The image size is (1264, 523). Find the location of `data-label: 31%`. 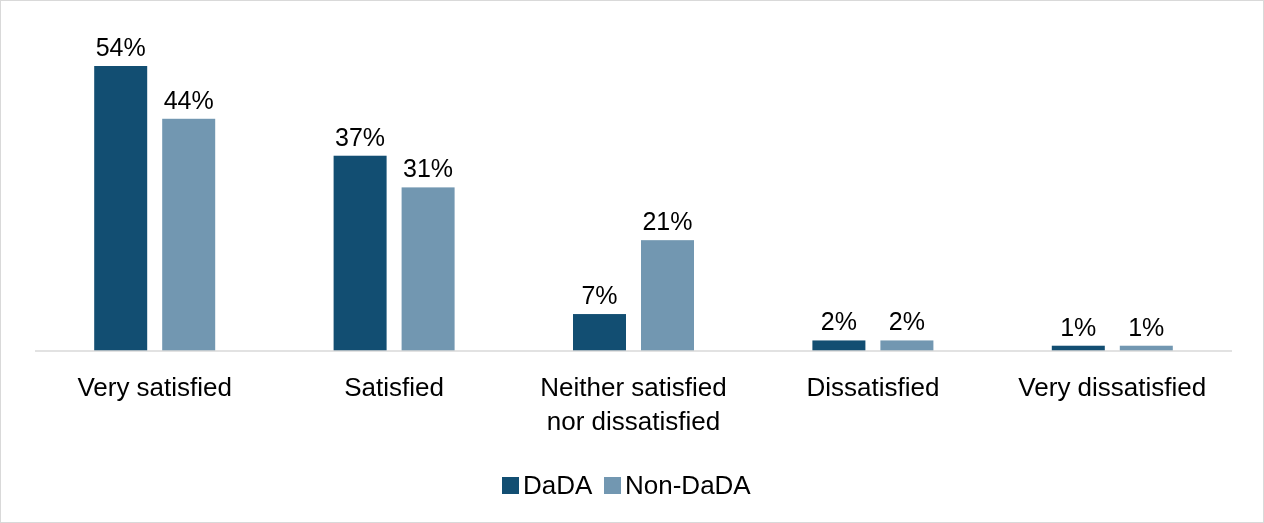

data-label: 31% is located at coordinates (428, 168).